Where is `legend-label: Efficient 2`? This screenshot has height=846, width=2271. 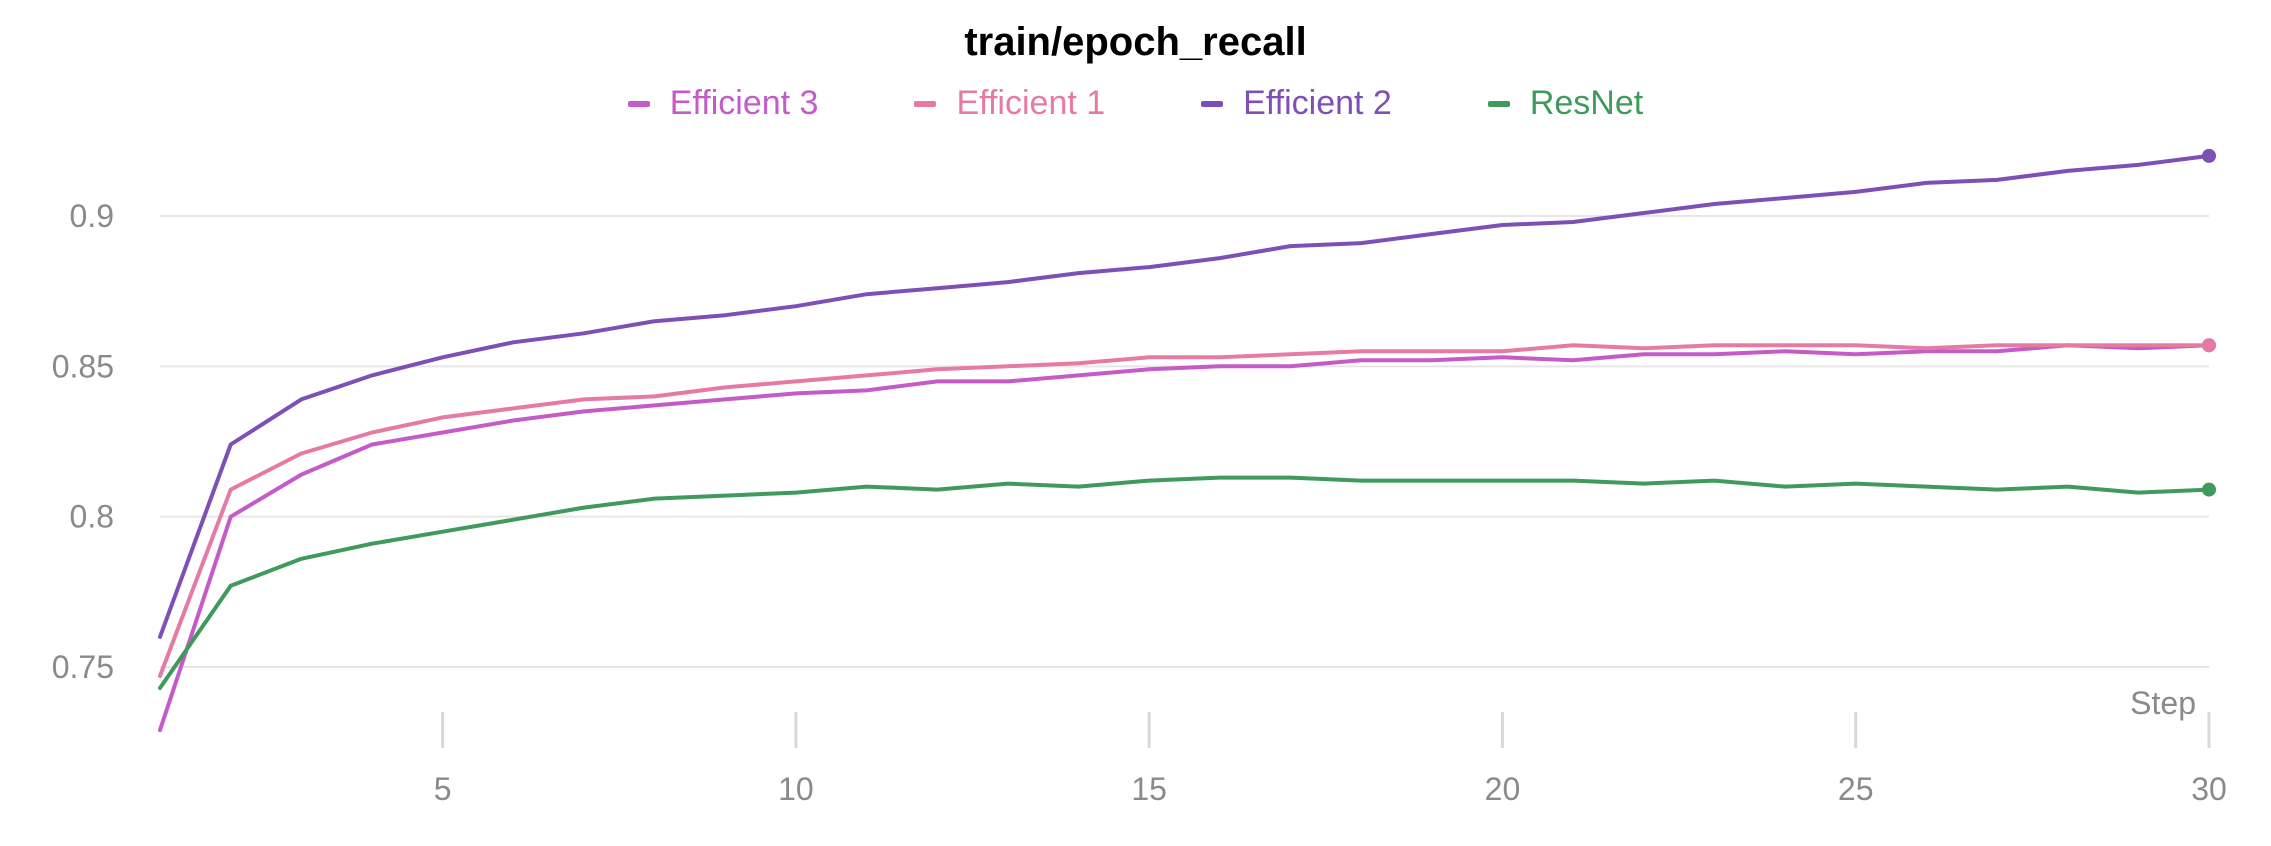 legend-label: Efficient 2 is located at coordinates (1317, 103).